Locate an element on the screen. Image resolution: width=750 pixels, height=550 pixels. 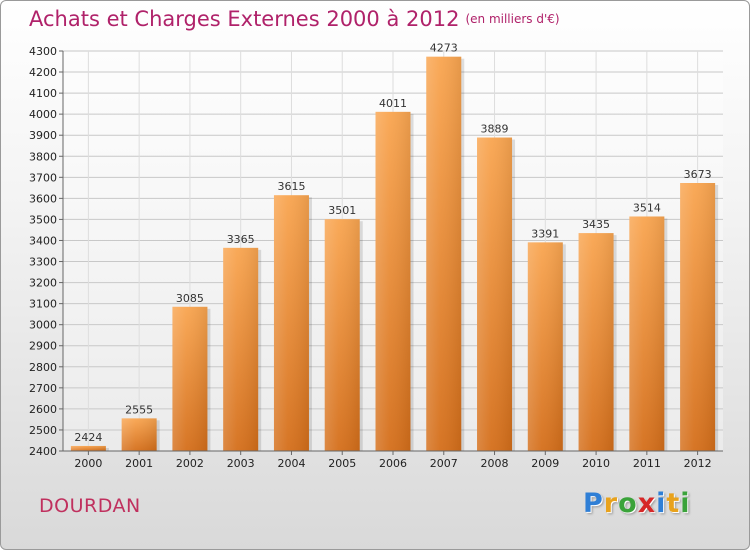
y-tick-label: 2400 is located at coordinates (43, 451).